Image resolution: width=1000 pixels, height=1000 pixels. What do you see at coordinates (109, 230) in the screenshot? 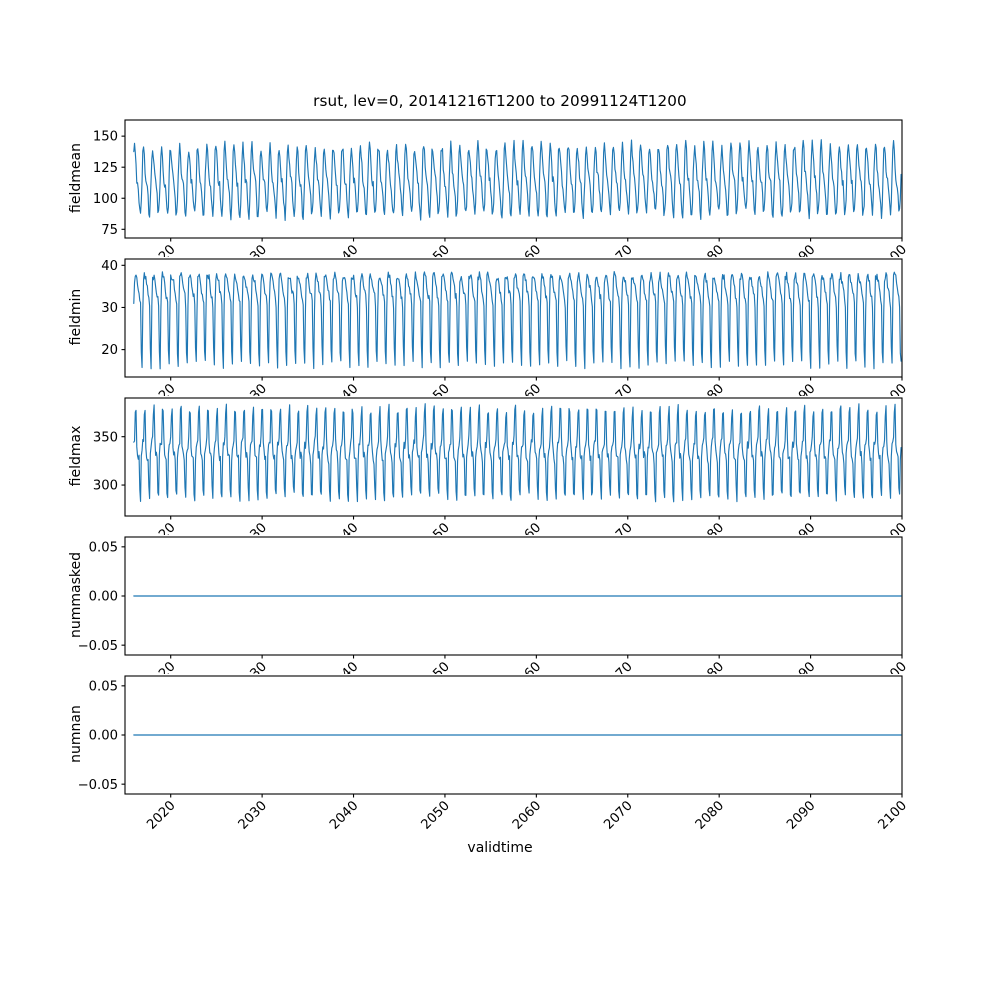
I see `y-tick-label: 75` at bounding box center [109, 230].